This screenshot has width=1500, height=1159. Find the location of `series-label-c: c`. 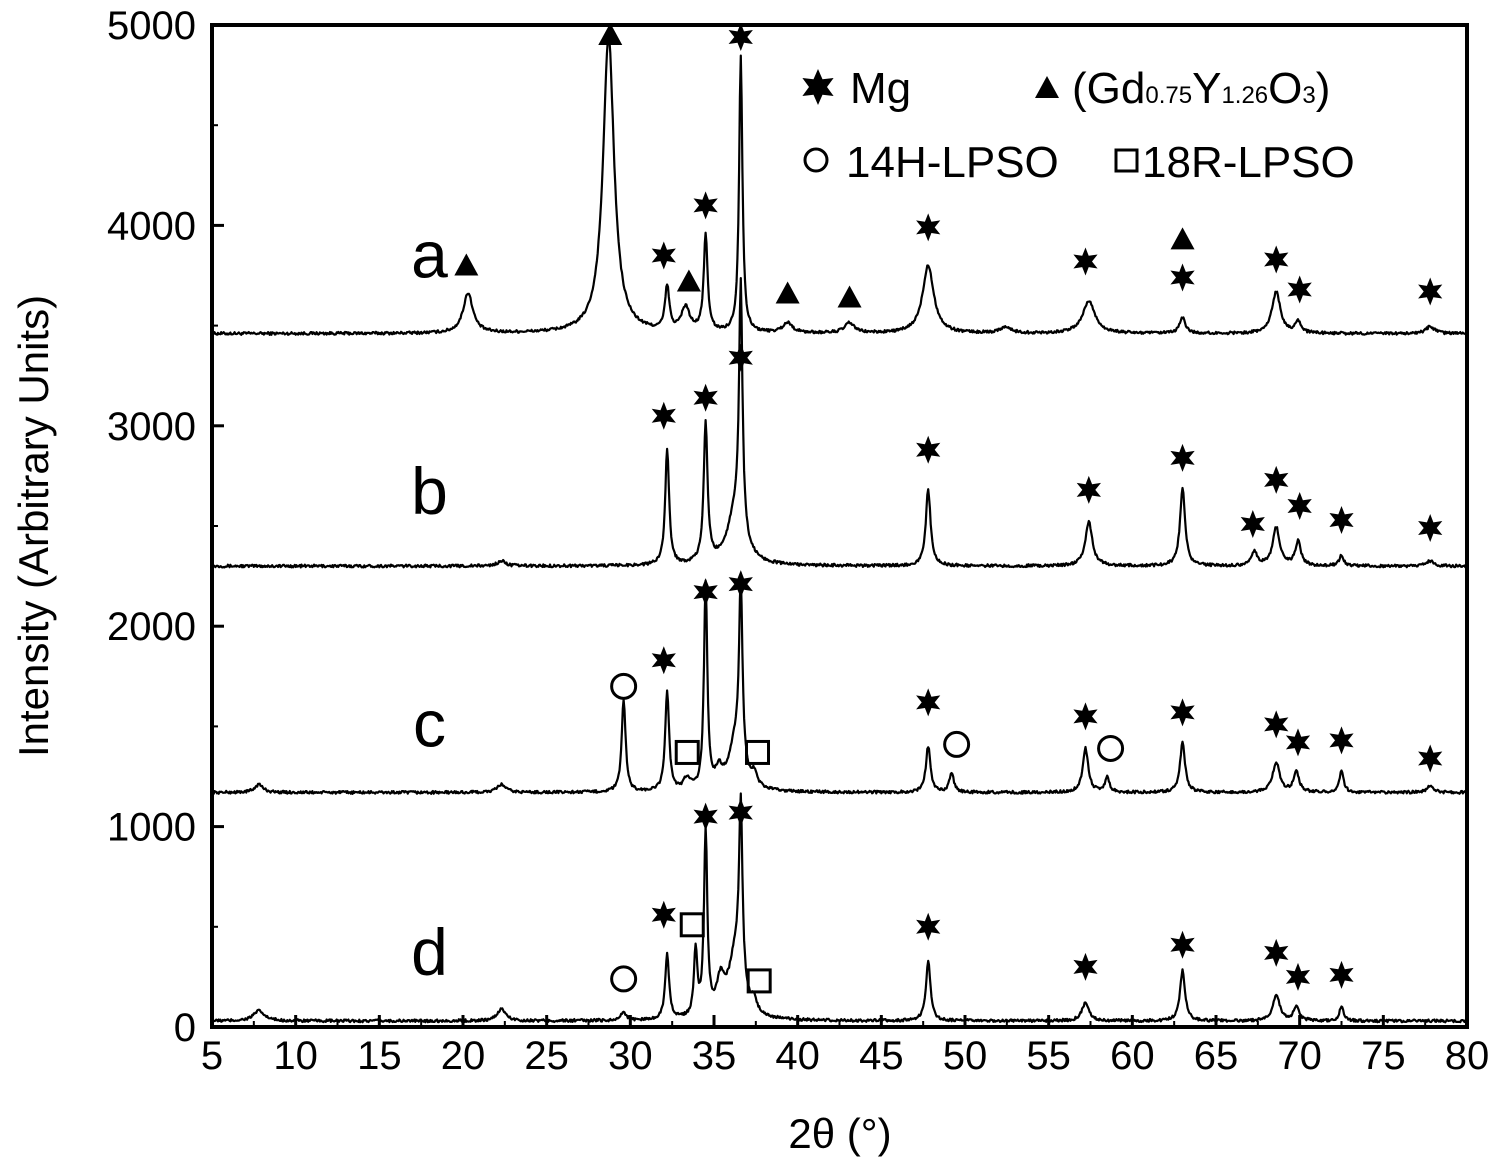

series-label-c: c is located at coordinates (429, 723).